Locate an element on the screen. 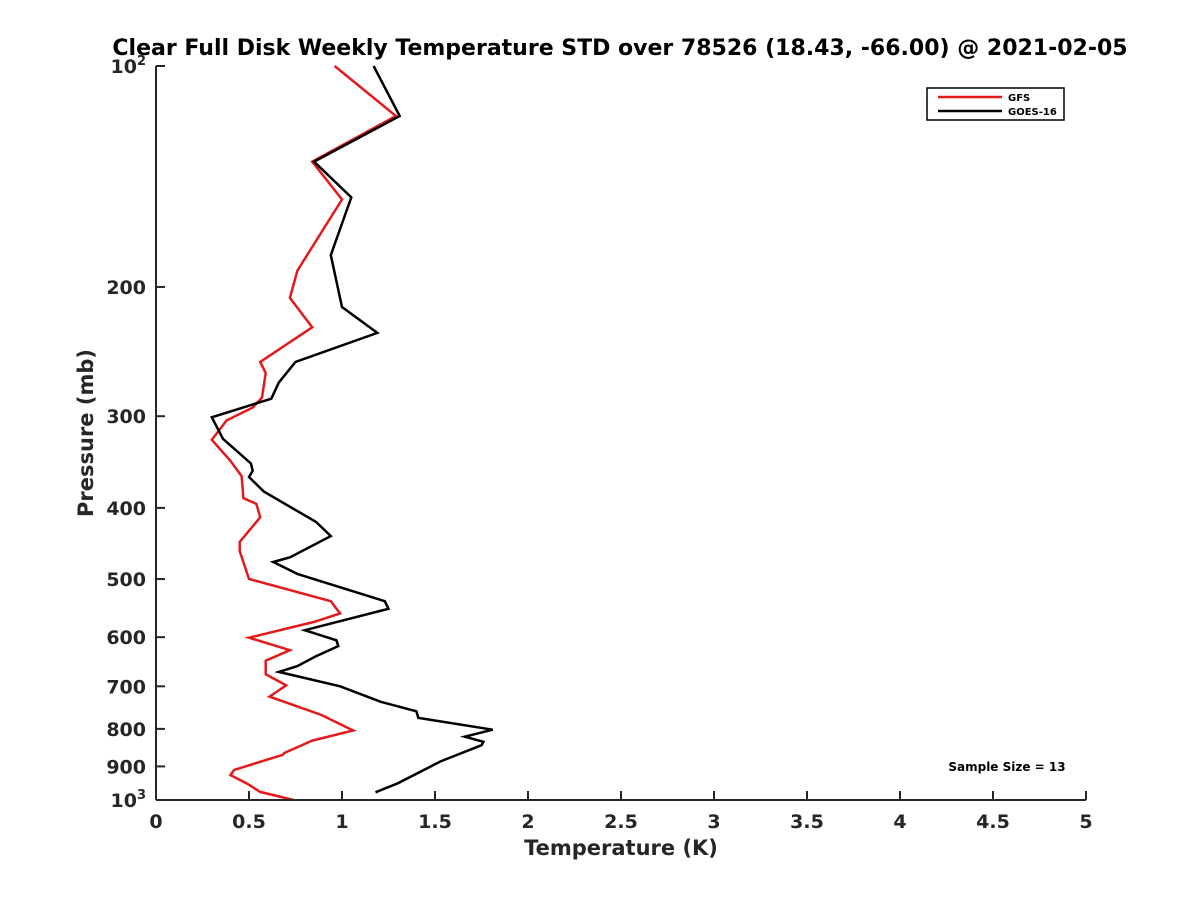  x-tick-label: 0 is located at coordinates (155, 822).